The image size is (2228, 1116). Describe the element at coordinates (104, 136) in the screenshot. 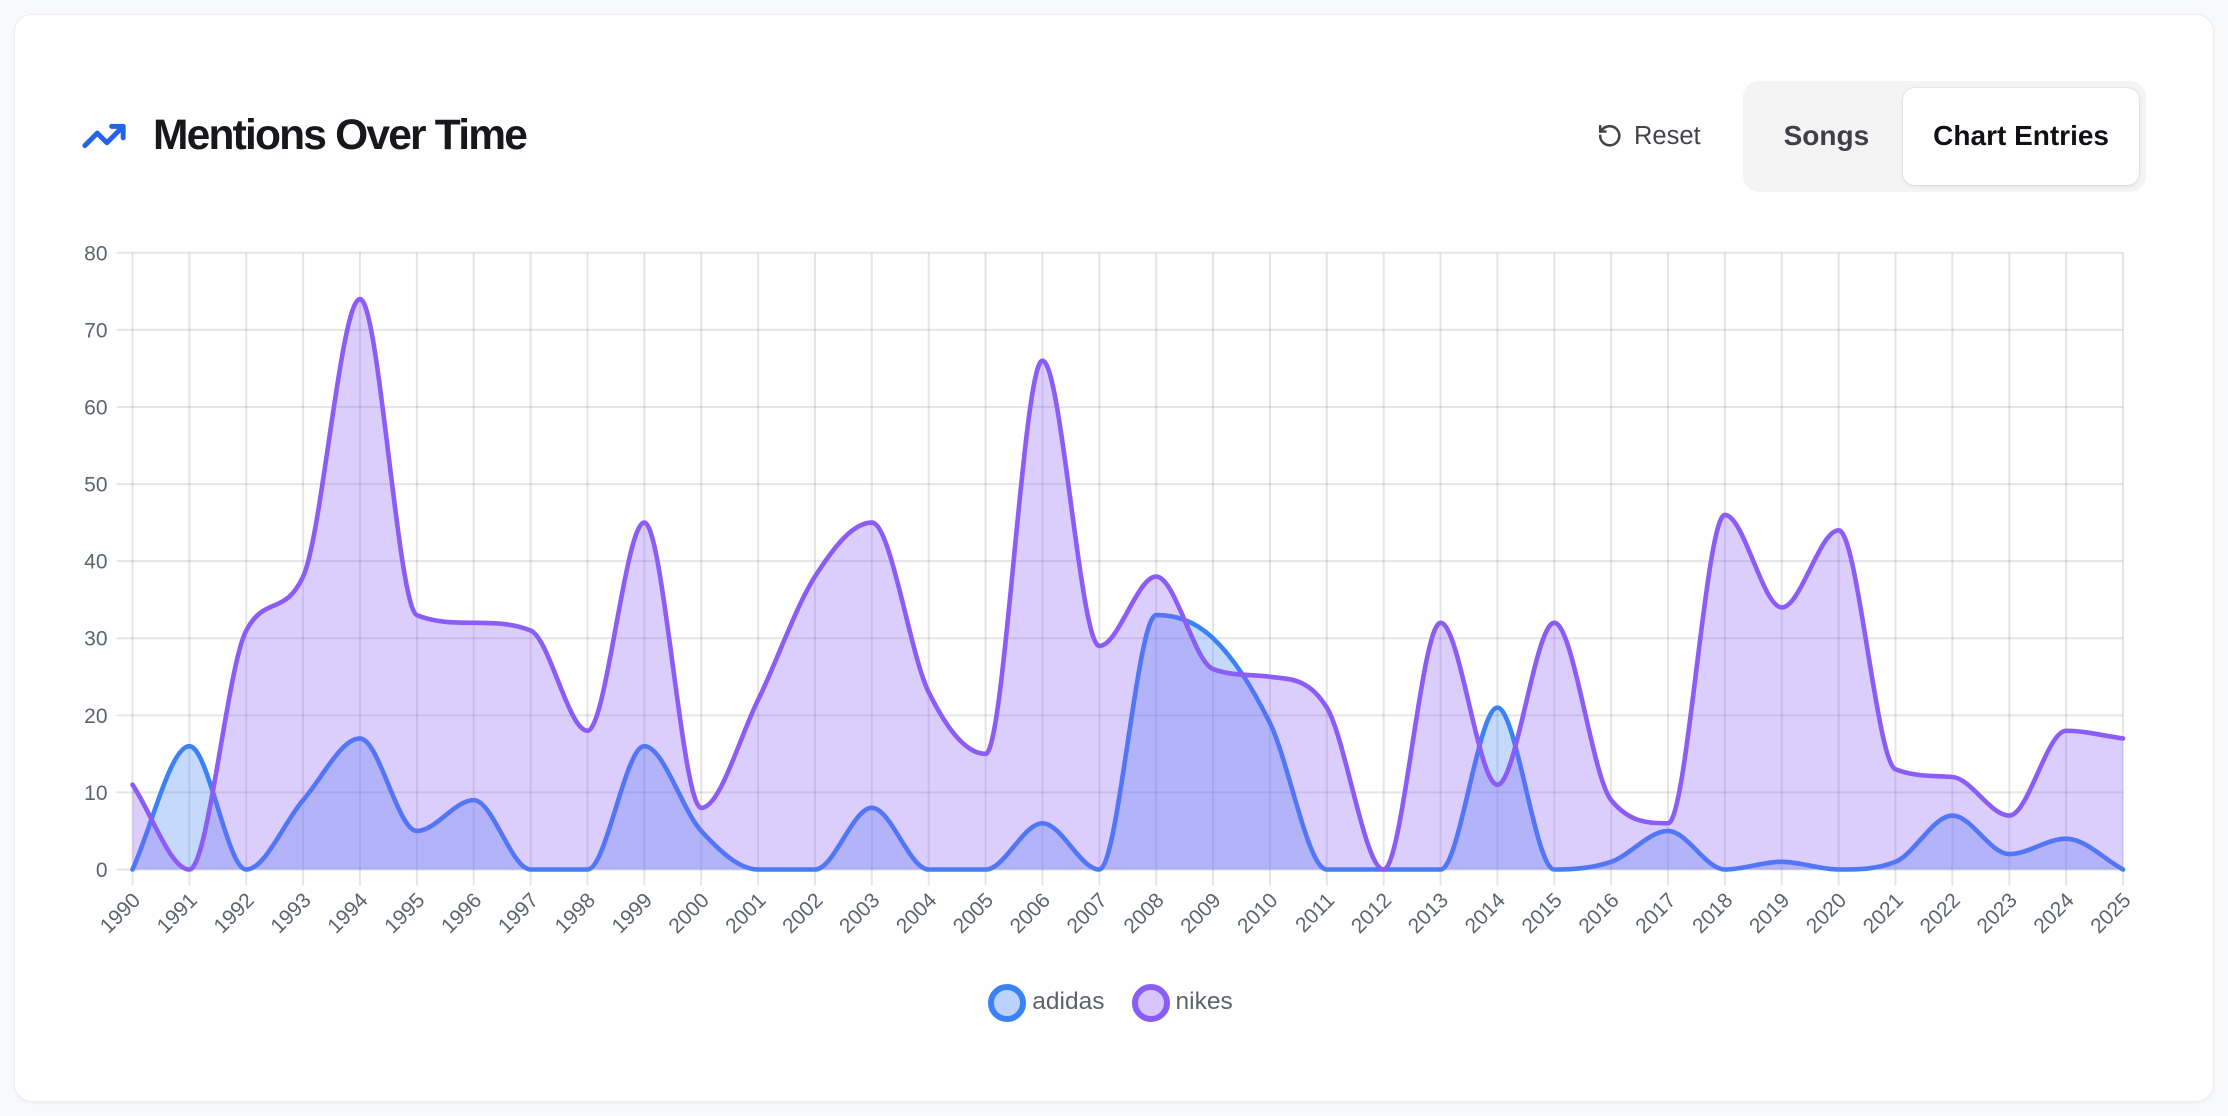

I see `trending-up-icon` at that location.